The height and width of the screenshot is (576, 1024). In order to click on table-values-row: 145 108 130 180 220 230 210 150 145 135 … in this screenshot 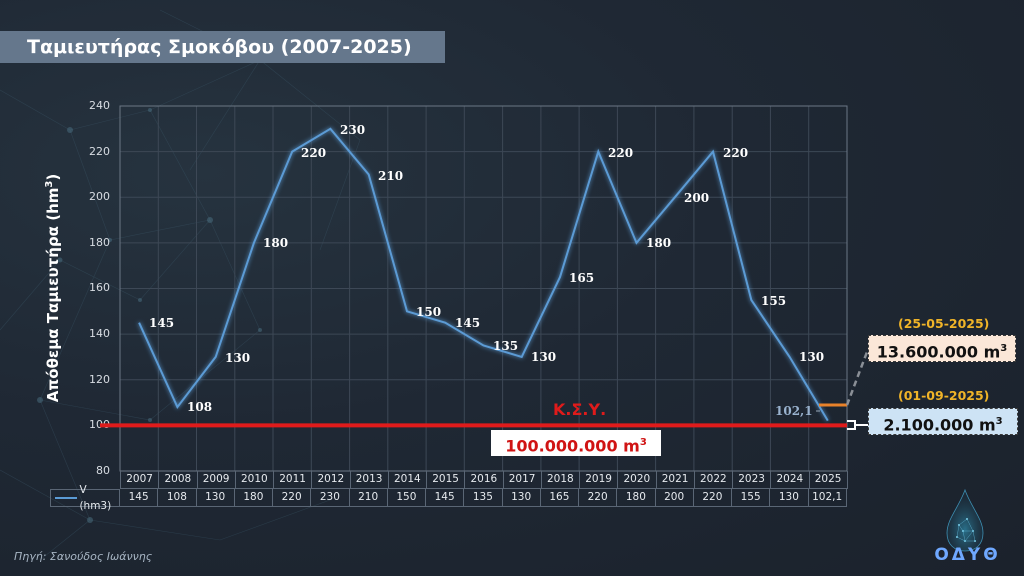, I will do `click(483, 498)`.